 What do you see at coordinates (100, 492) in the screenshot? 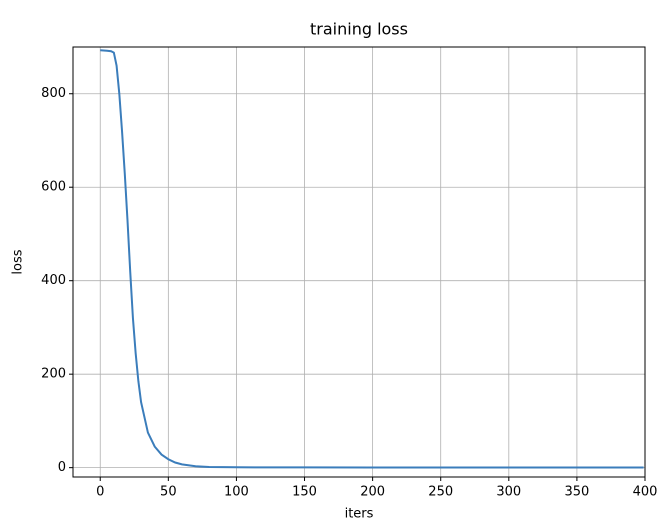
I see `x-tick-label: 0` at bounding box center [100, 492].